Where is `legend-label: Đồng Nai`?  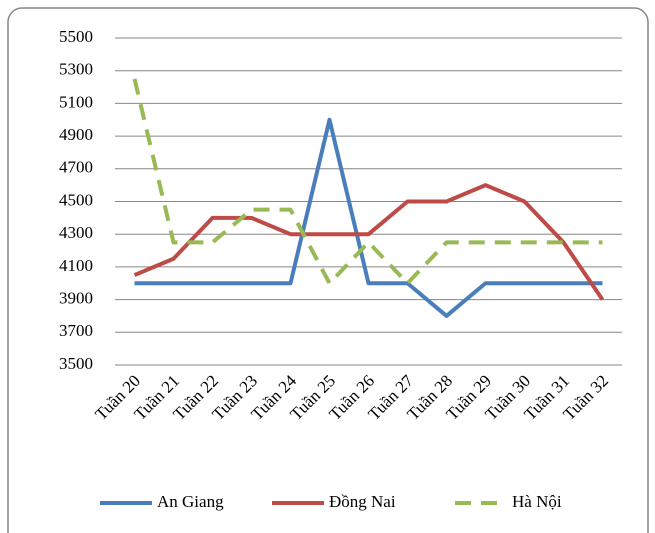 legend-label: Đồng Nai is located at coordinates (362, 501).